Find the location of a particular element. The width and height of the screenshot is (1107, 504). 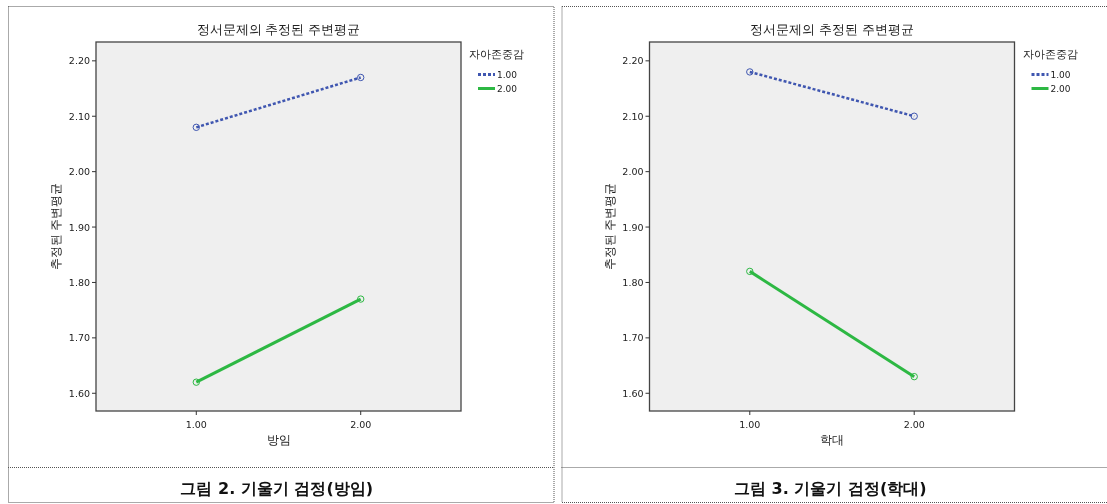

caption: 그림 3. 기울기 검정(학대) is located at coordinates (830, 488).